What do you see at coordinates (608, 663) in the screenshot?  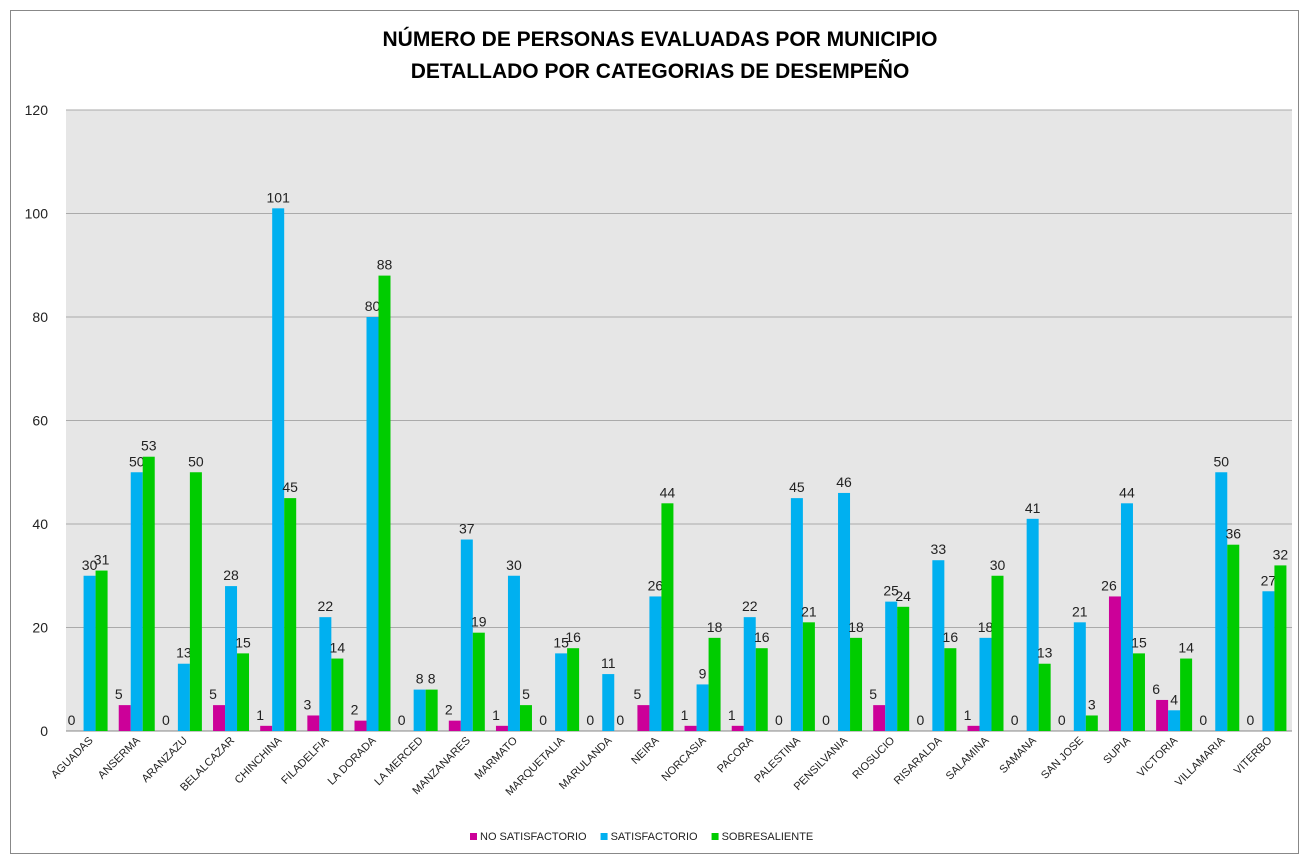 I see `data-label: 11` at bounding box center [608, 663].